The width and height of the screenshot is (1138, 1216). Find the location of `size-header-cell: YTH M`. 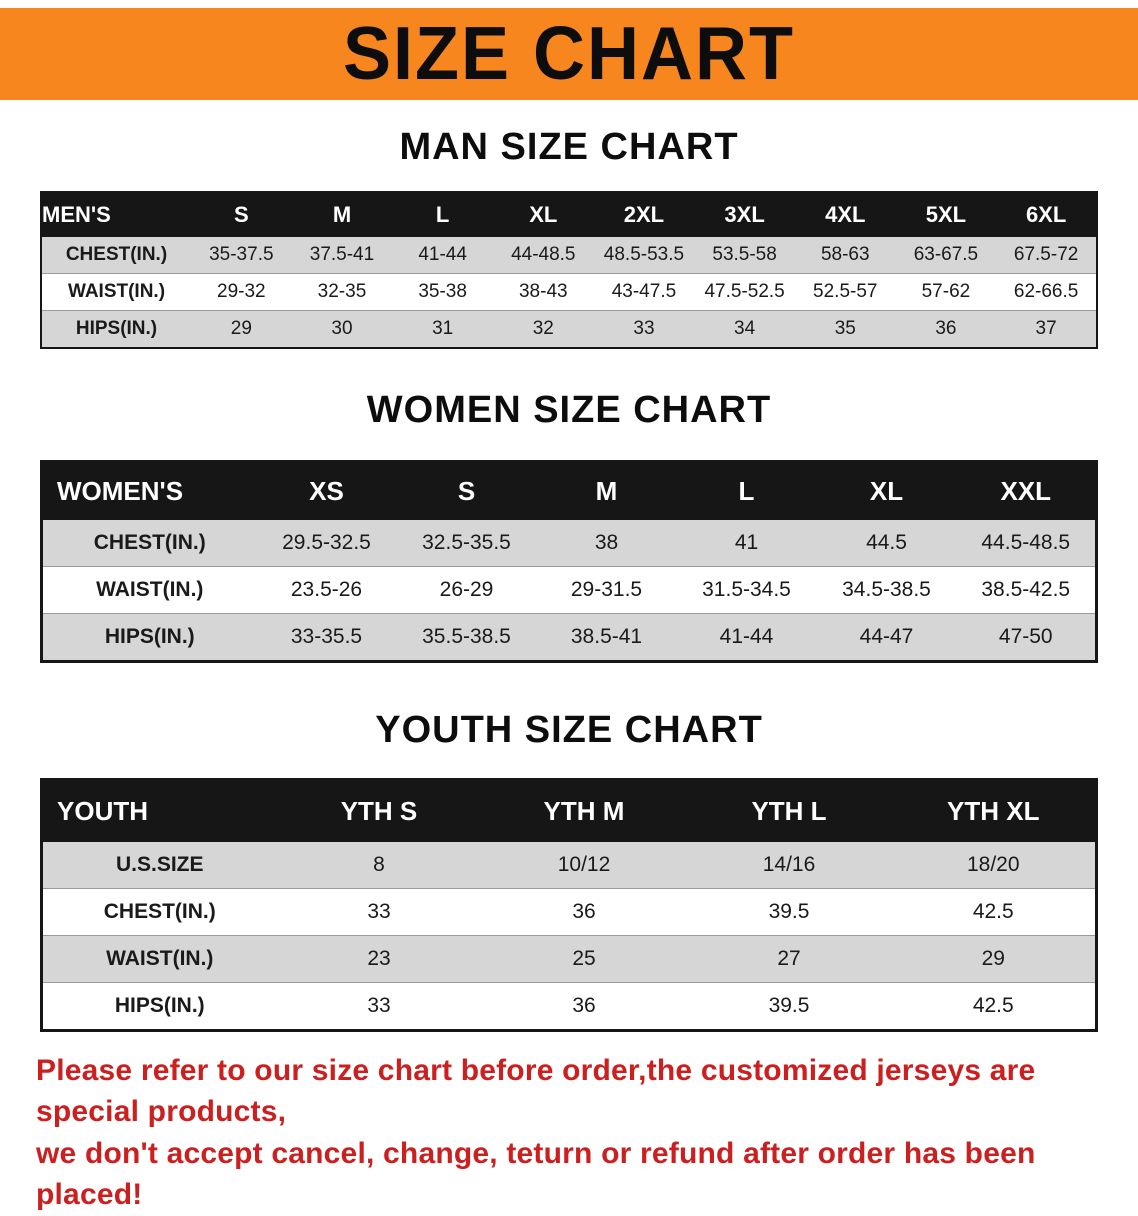

size-header-cell: YTH M is located at coordinates (584, 810).